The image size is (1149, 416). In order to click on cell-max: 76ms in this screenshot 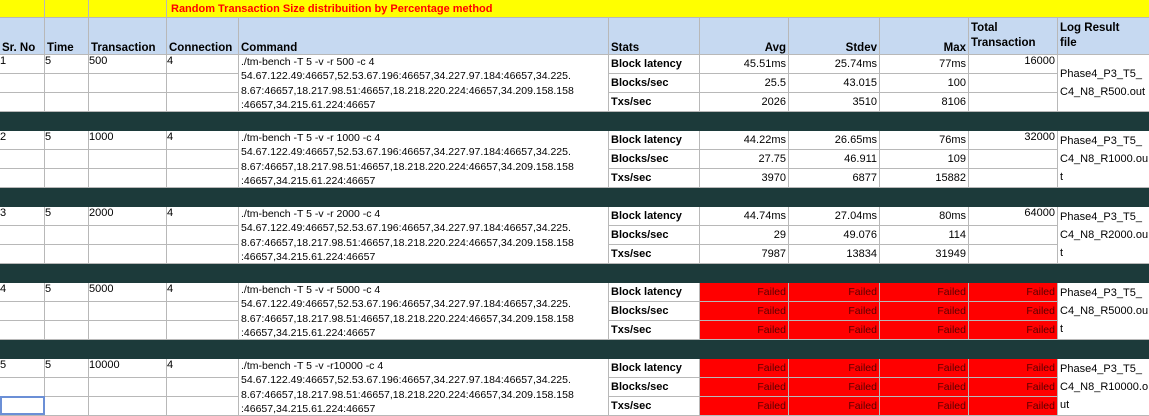, I will do `click(924, 140)`.